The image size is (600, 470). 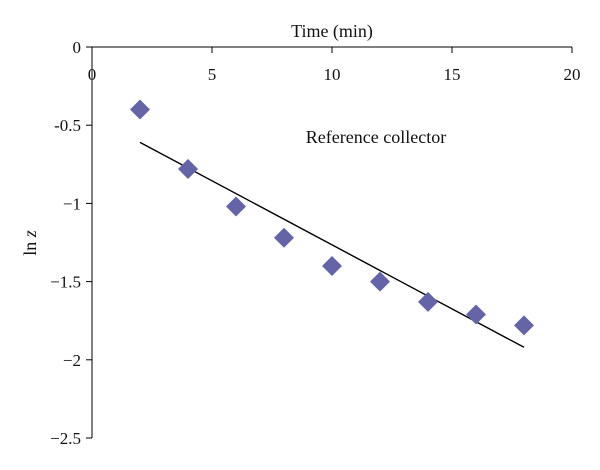 I want to click on x-tick-label: 5, so click(x=212, y=74).